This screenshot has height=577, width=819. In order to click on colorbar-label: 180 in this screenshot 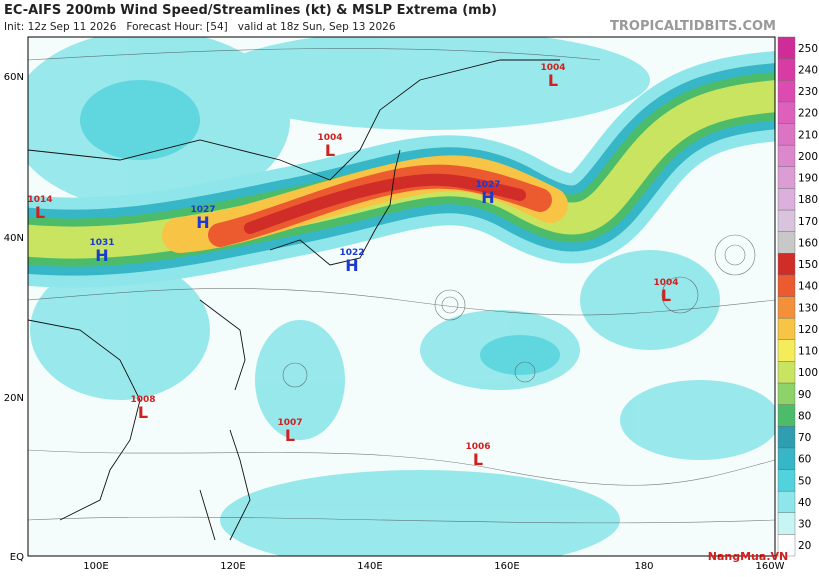, I will do `click(808, 200)`.